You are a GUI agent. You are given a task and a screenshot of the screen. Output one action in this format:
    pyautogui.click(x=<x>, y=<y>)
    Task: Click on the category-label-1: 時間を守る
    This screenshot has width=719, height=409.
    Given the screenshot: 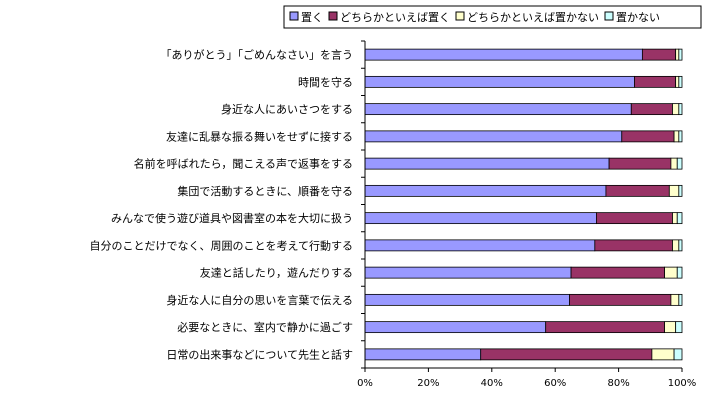 What is the action you would take?
    pyautogui.click(x=325, y=82)
    